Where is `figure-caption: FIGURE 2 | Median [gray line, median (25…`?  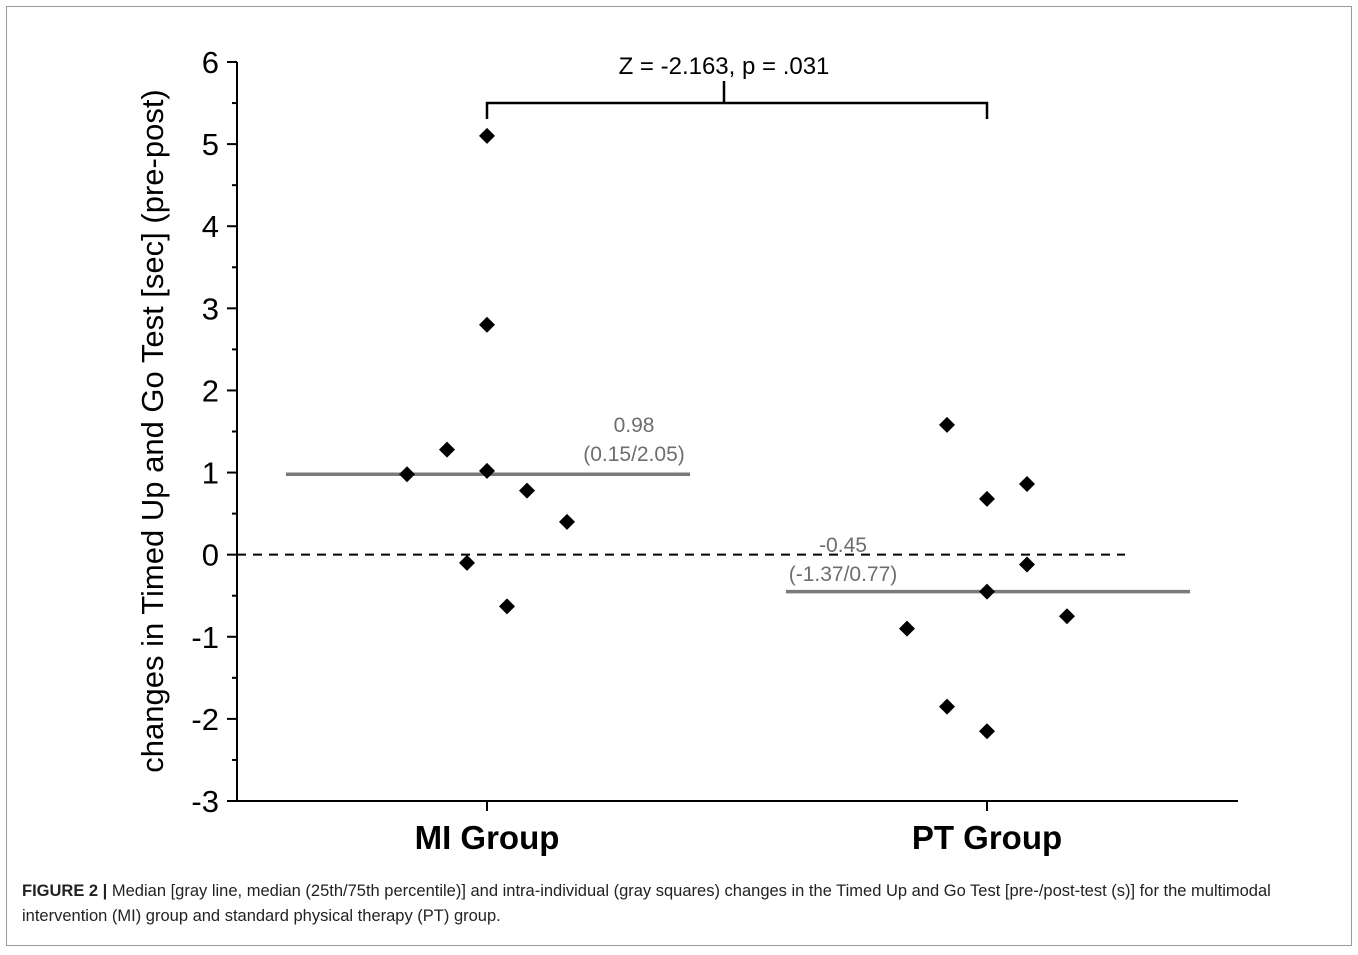 figure-caption: FIGURE 2 | Median [gray line, median (25… is located at coordinates (677, 904).